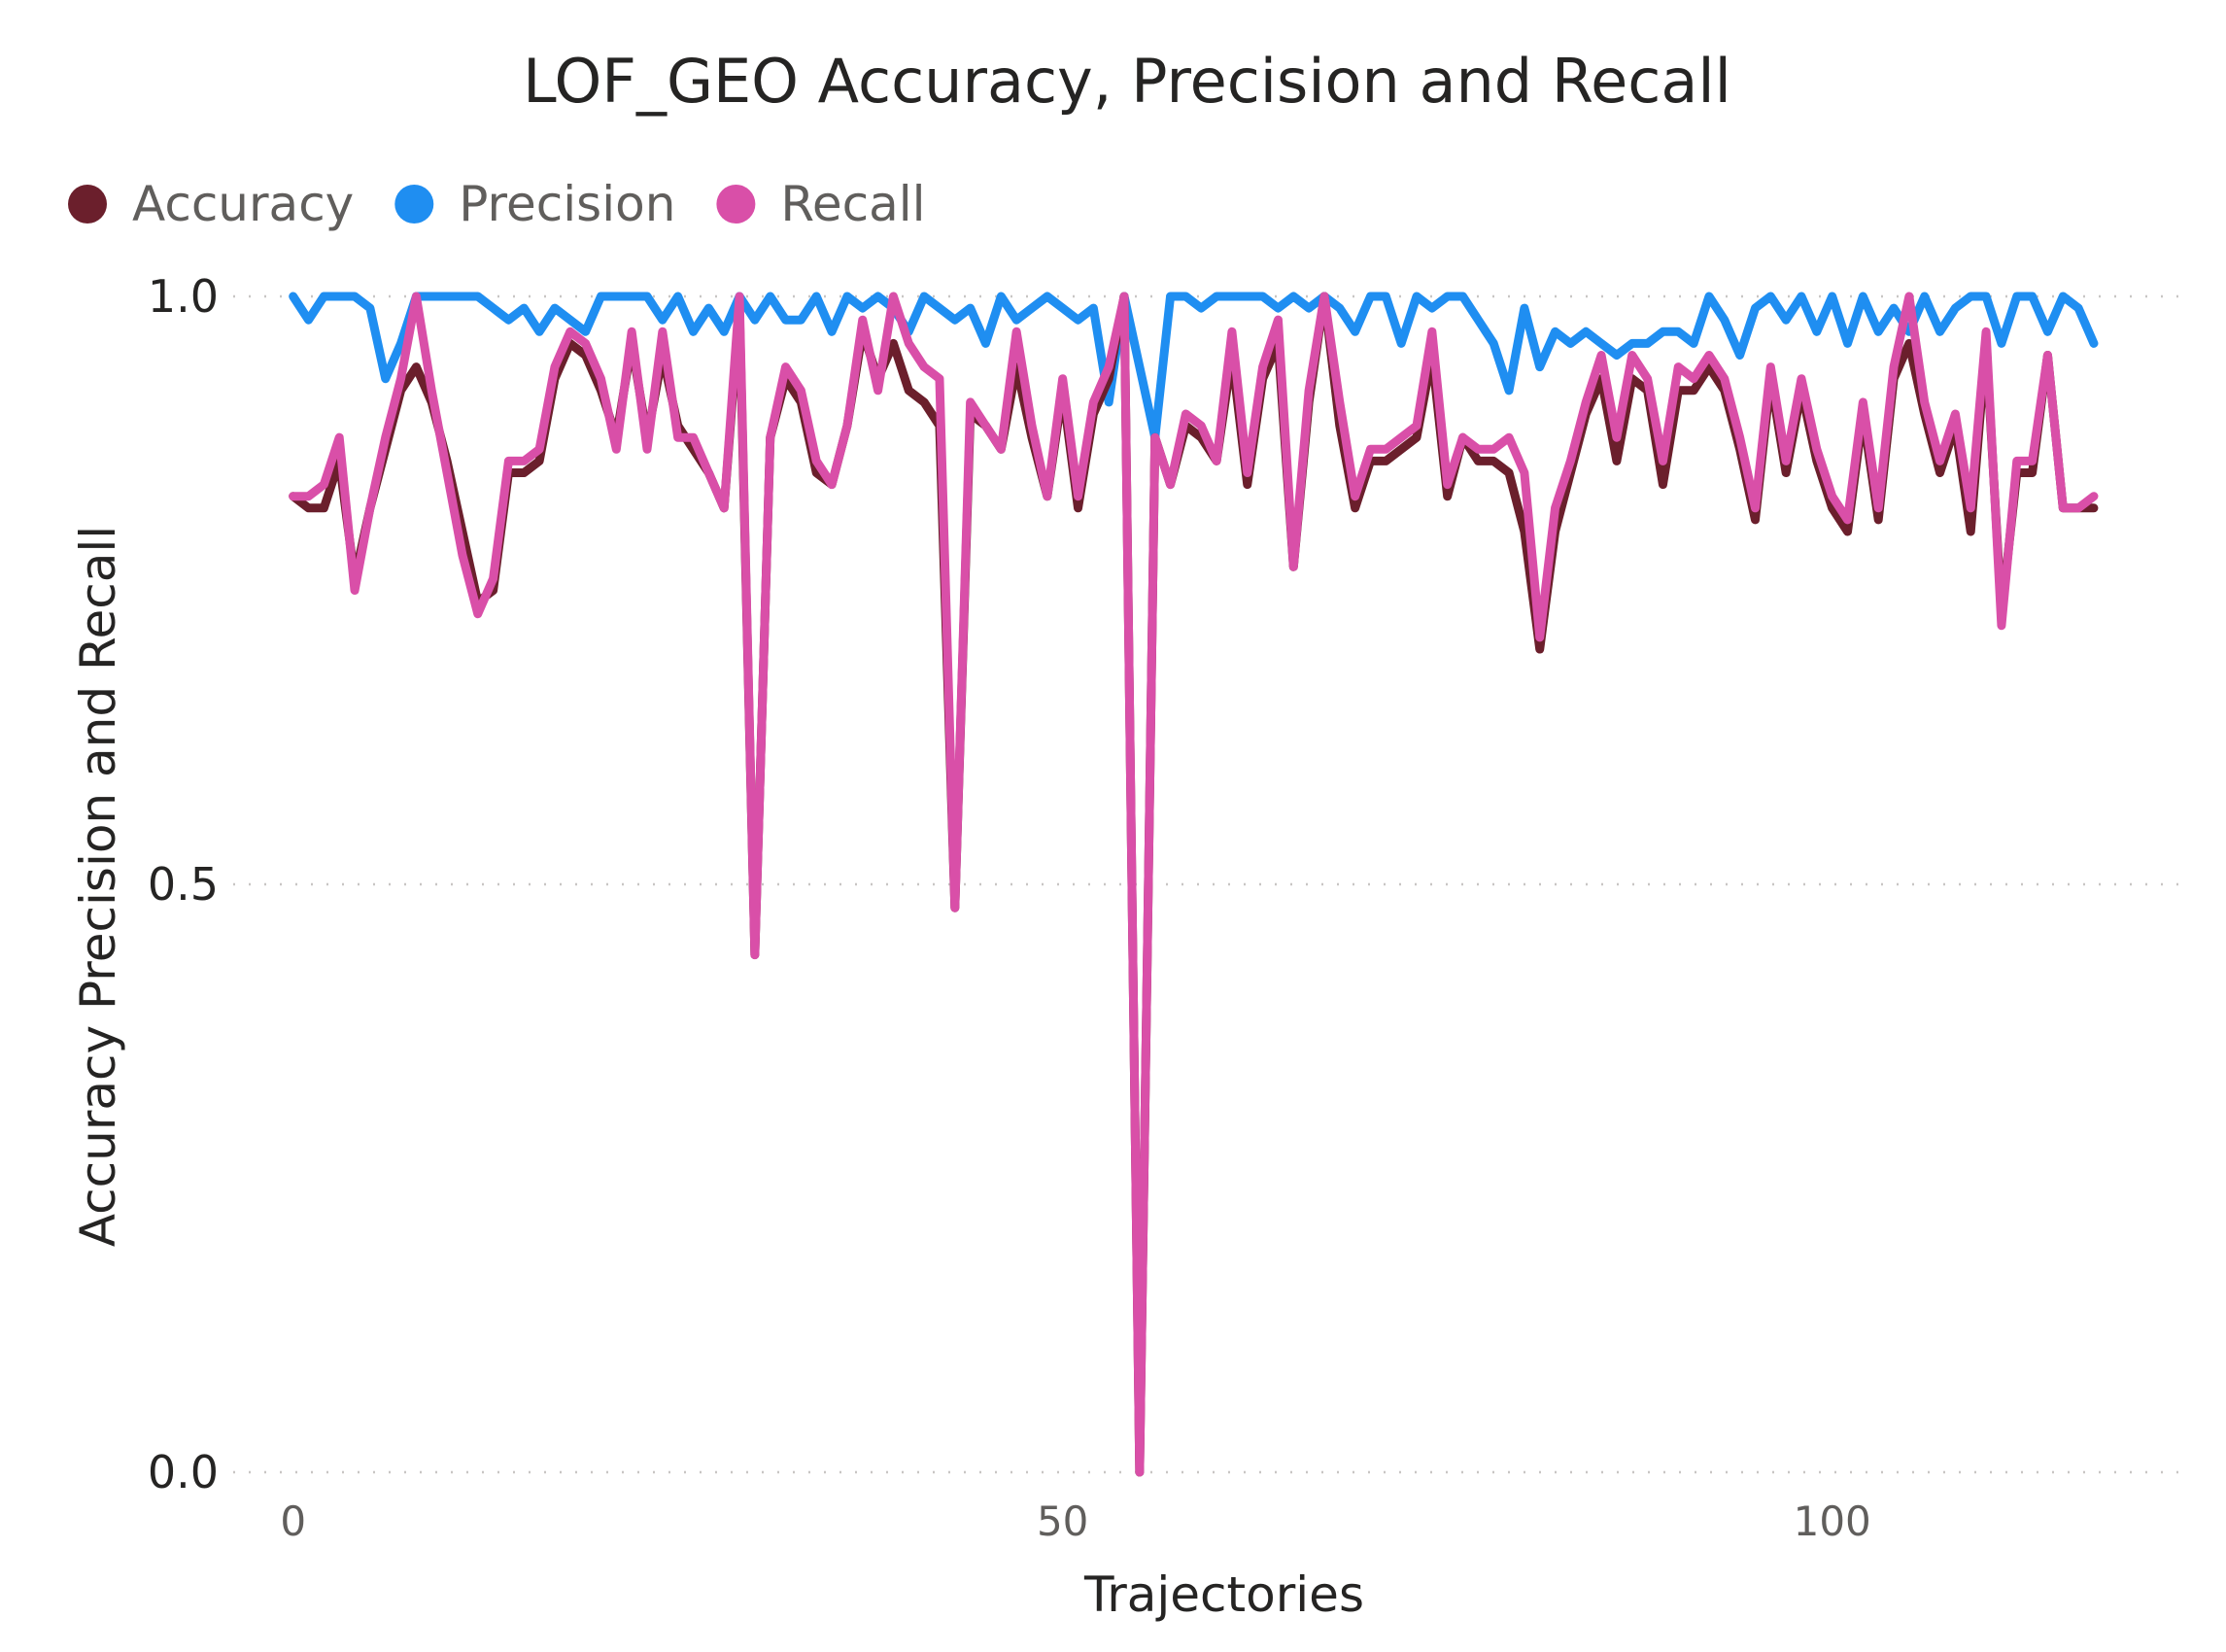 This screenshot has height=1652, width=2226. I want to click on legend-marker-accuracy, so click(87, 205).